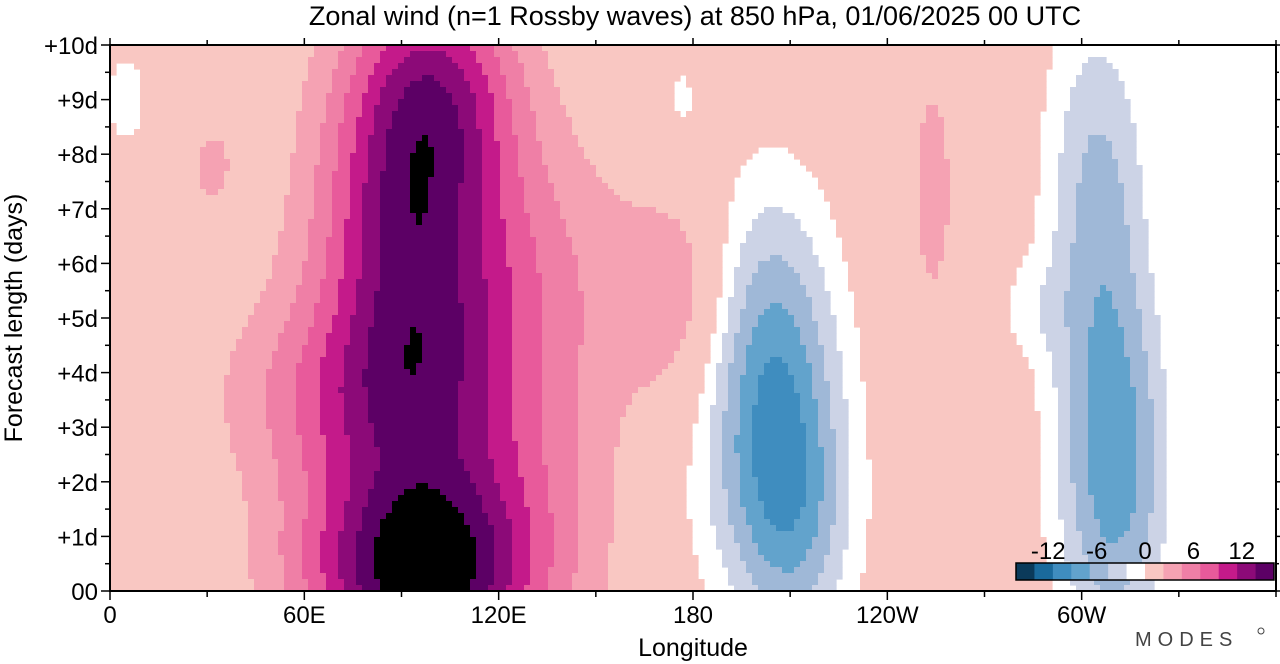  Describe the element at coordinates (77, 428) in the screenshot. I see `y-tick-label: +3d` at that location.